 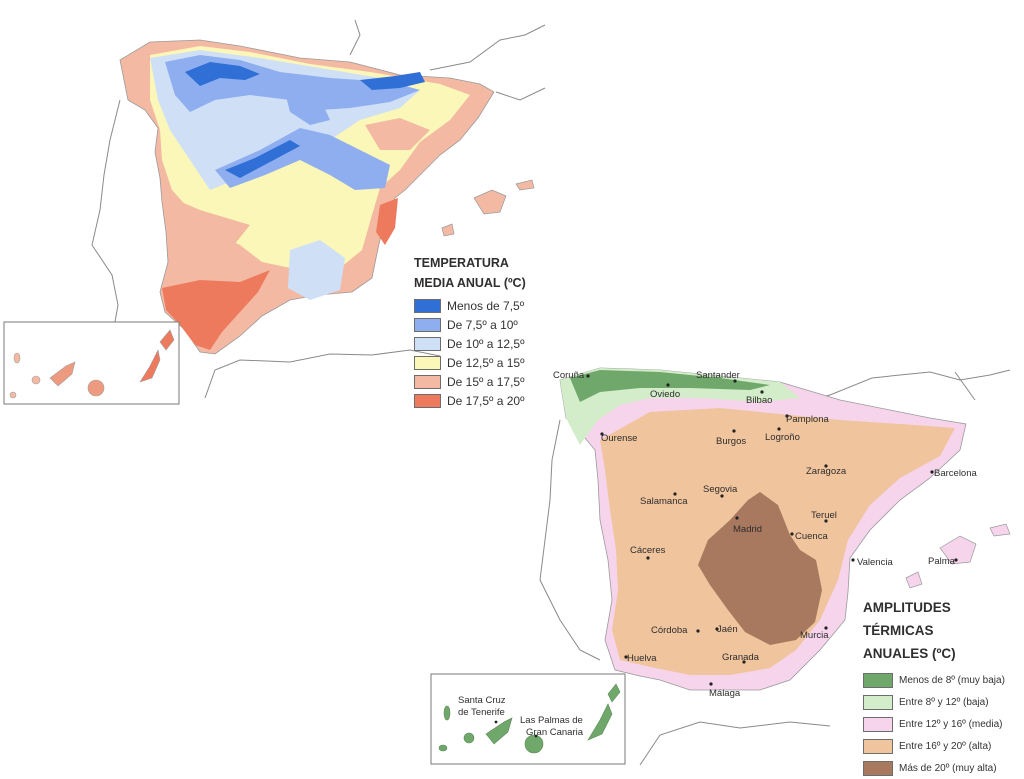 What do you see at coordinates (461, 263) in the screenshot?
I see `temperature-legend-title-1: TEMPERATURA` at bounding box center [461, 263].